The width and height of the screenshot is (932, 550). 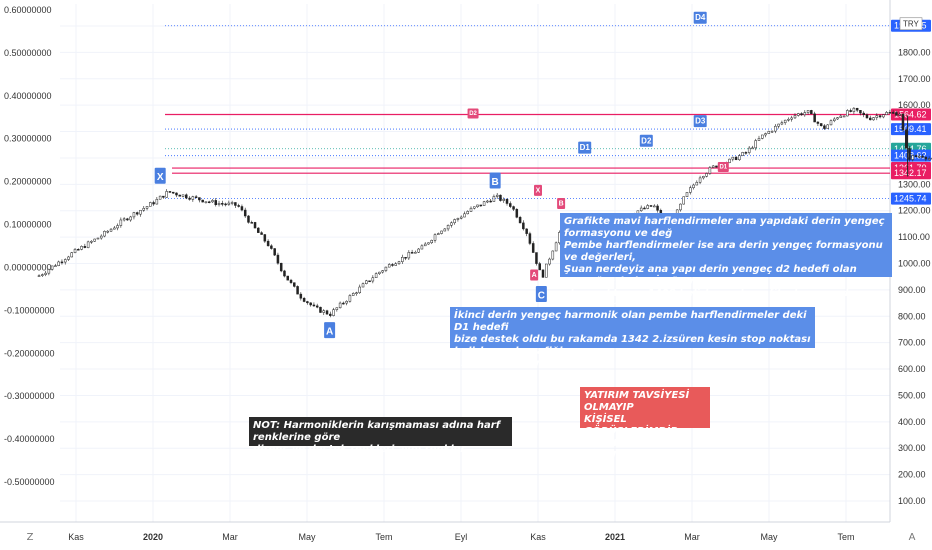 What do you see at coordinates (29, 482) in the screenshot?
I see `left-axis-tick: -0.50000000` at bounding box center [29, 482].